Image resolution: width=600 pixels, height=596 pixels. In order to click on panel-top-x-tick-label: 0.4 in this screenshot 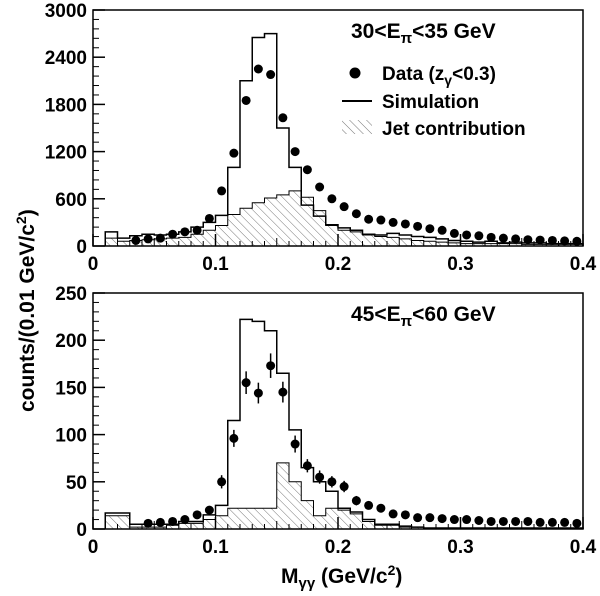, I will do `click(583, 264)`.